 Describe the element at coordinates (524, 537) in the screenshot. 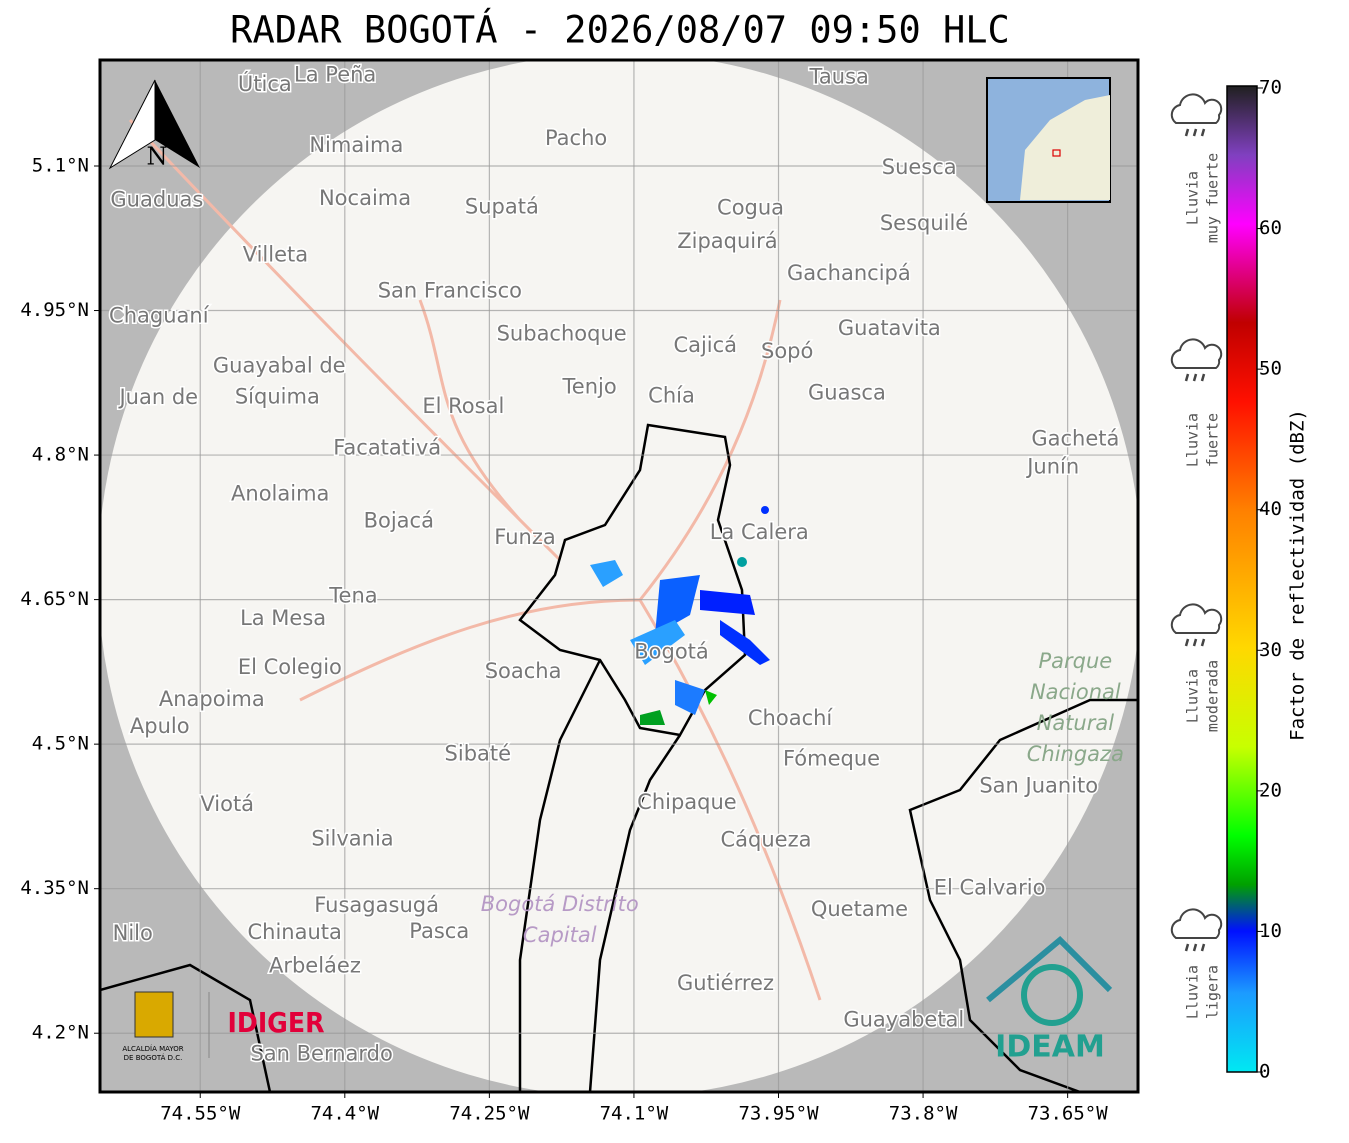

I see `place-label: Funza` at that location.